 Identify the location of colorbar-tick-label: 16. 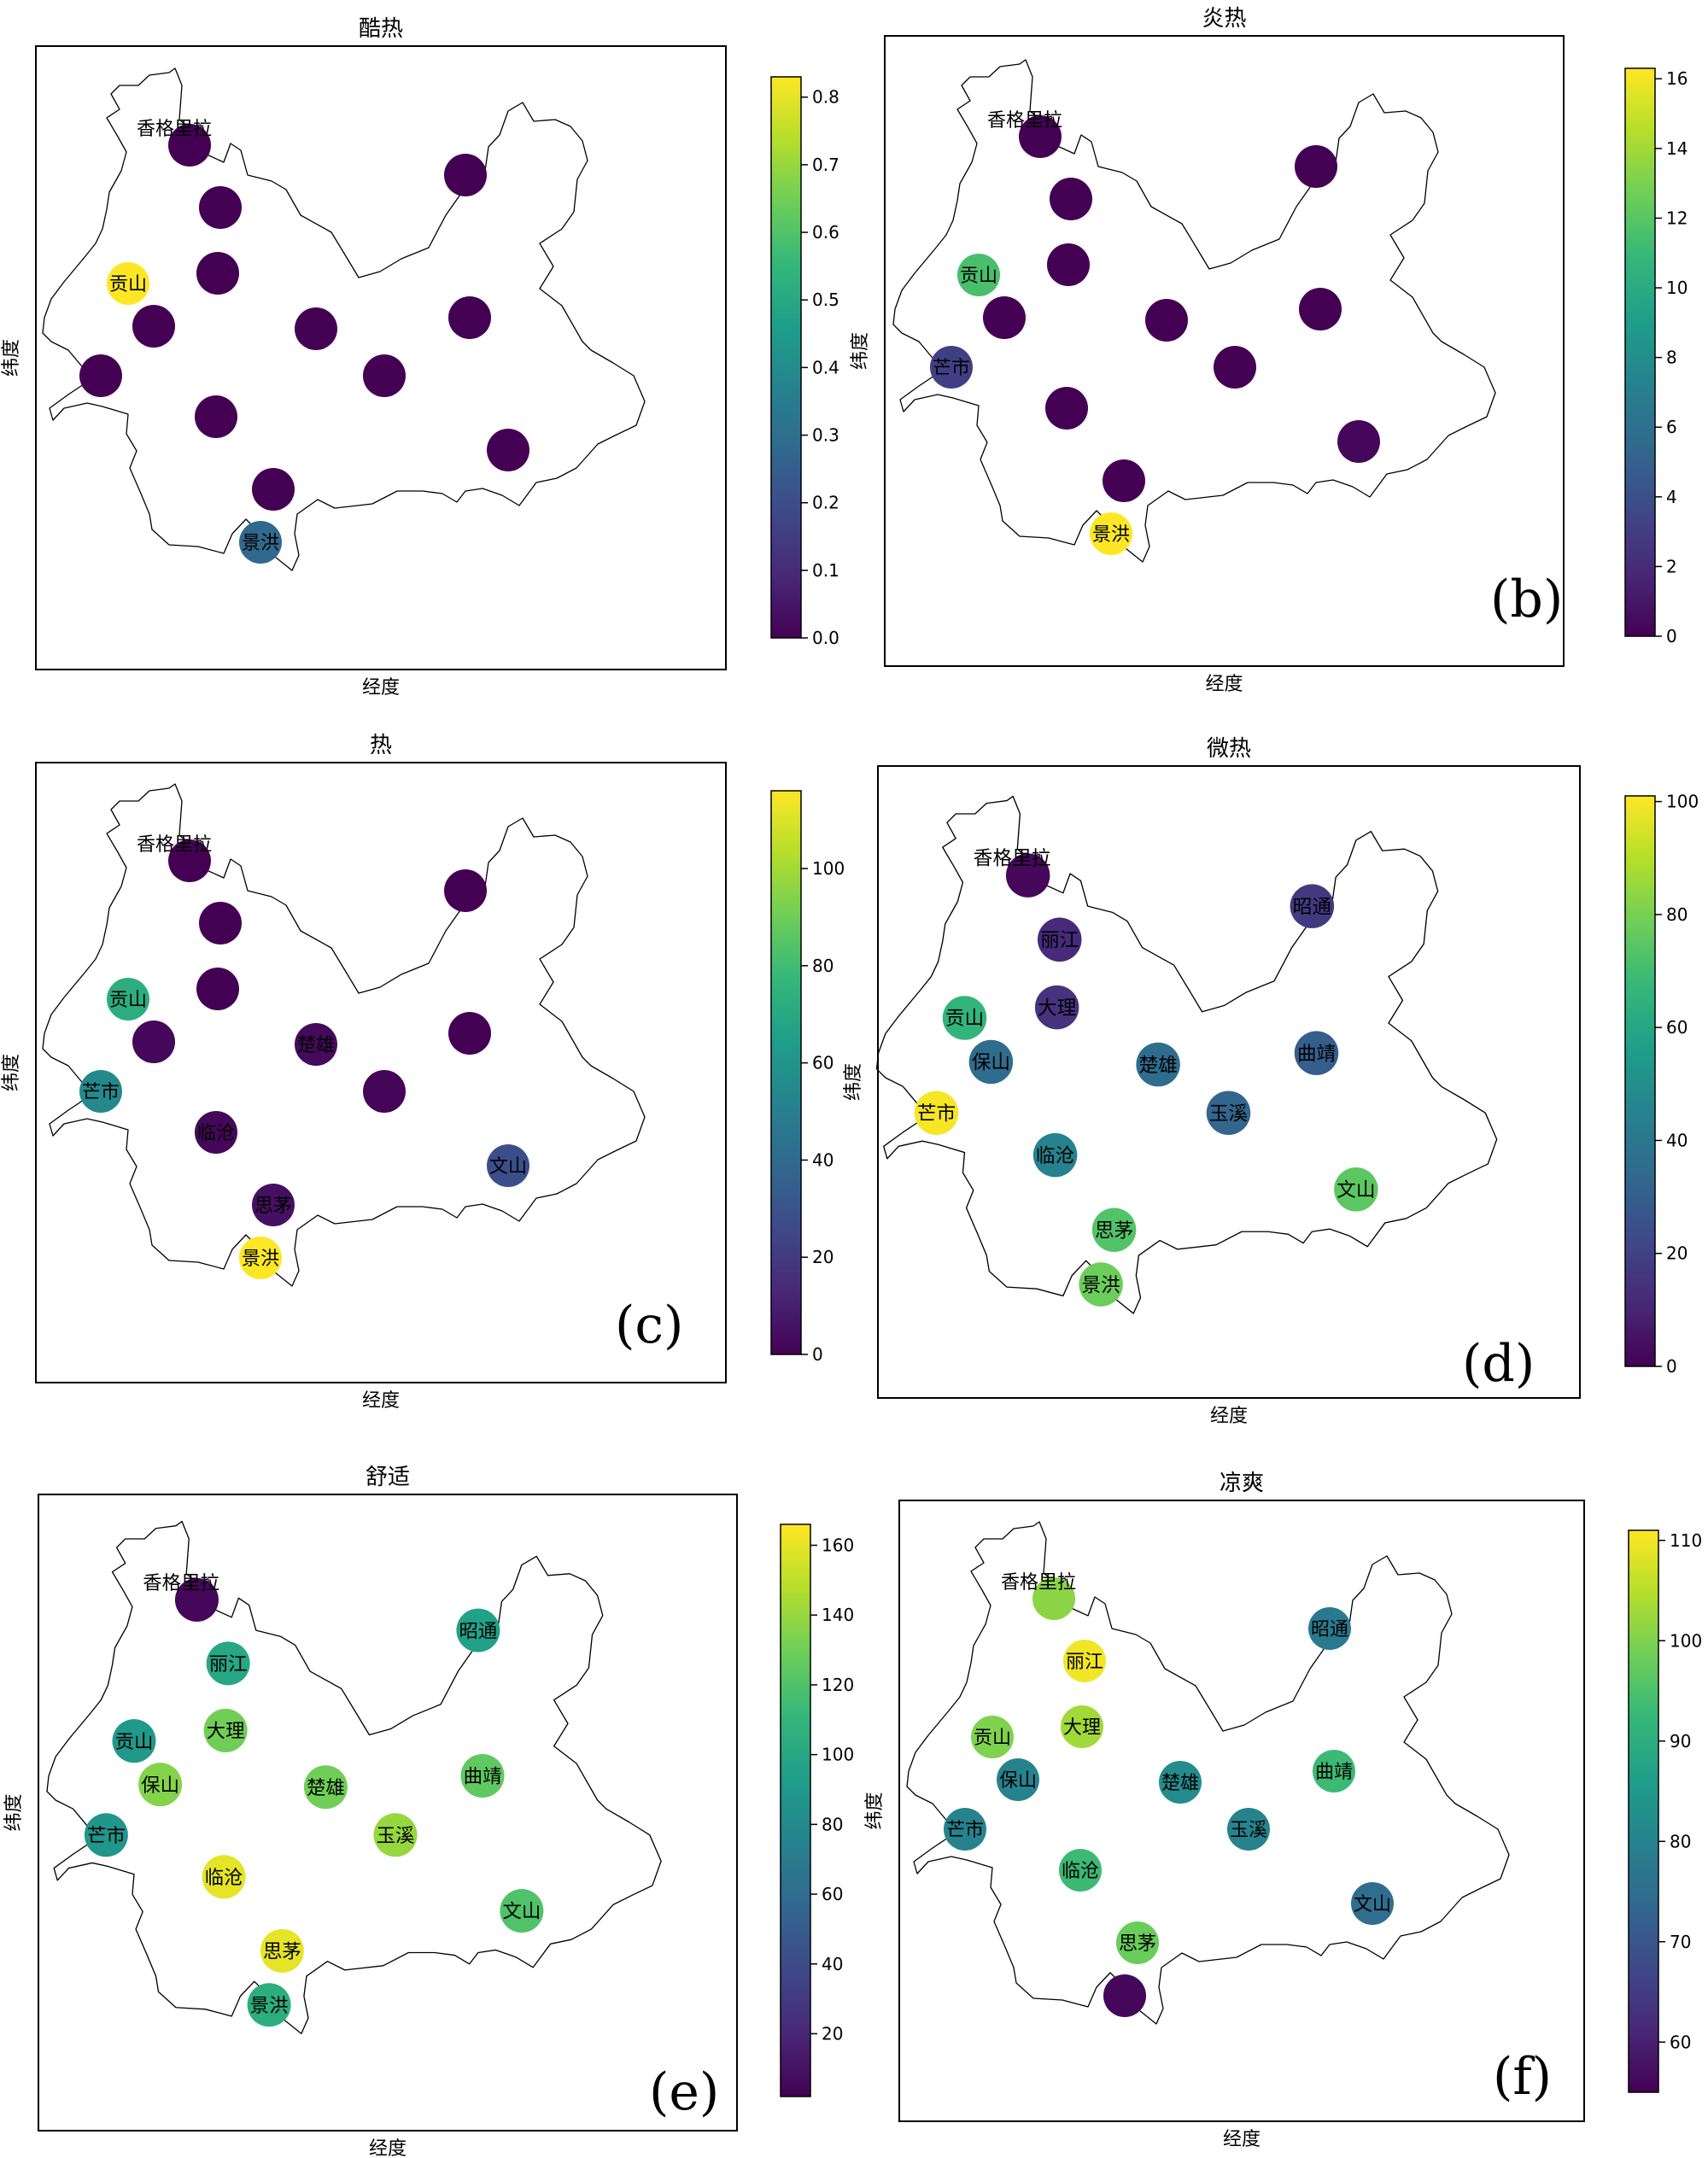
(1677, 78).